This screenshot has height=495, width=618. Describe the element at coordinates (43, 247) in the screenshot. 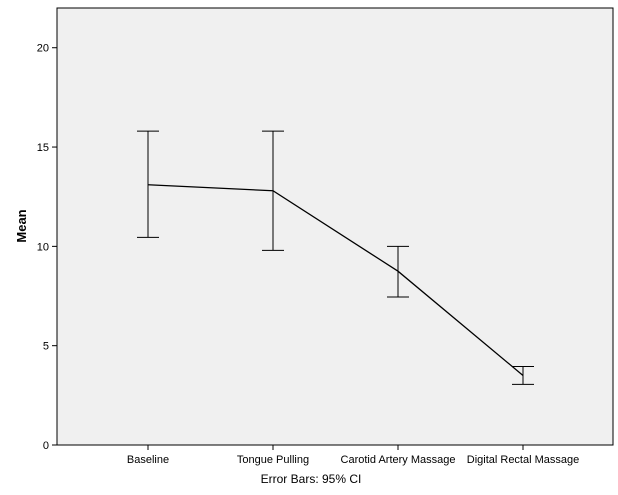

I see `y-tick-label: 10` at that location.